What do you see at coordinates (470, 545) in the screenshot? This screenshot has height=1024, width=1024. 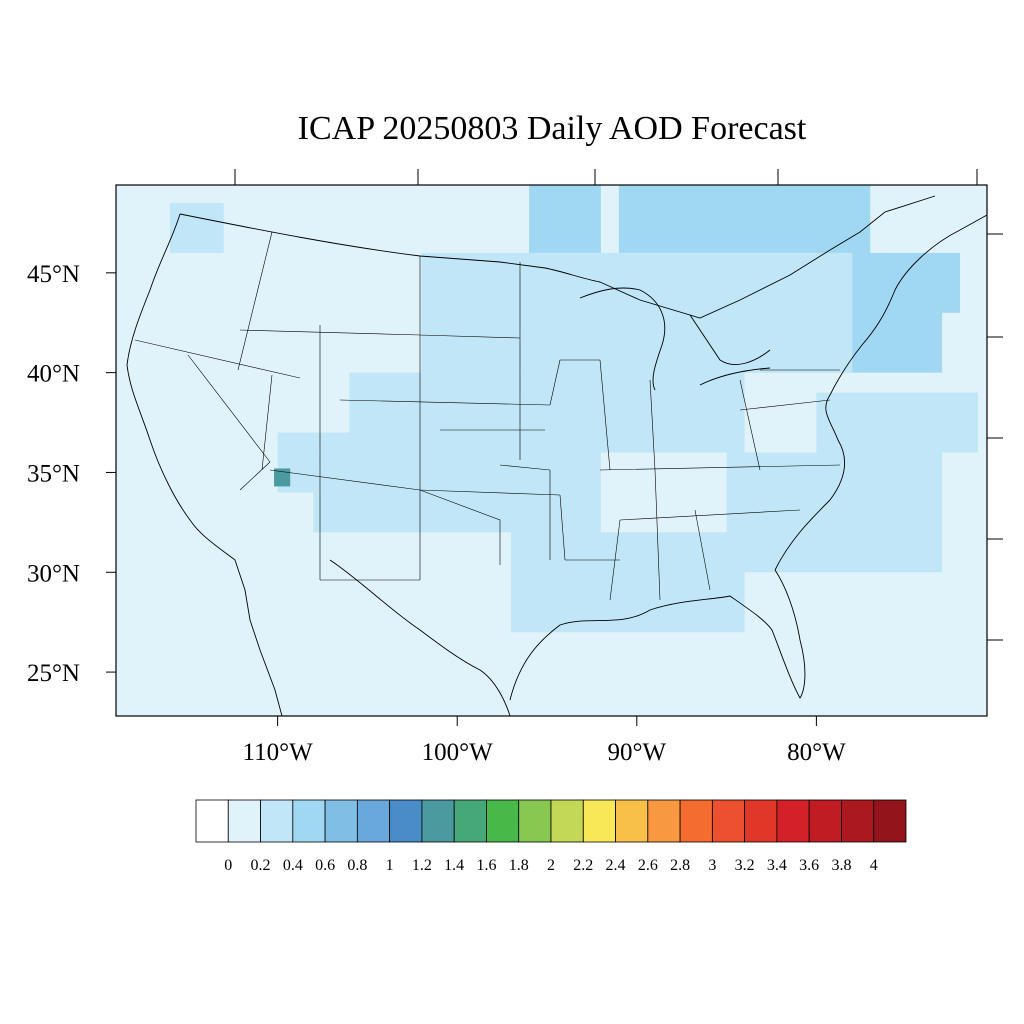 I see `south-borders` at bounding box center [470, 545].